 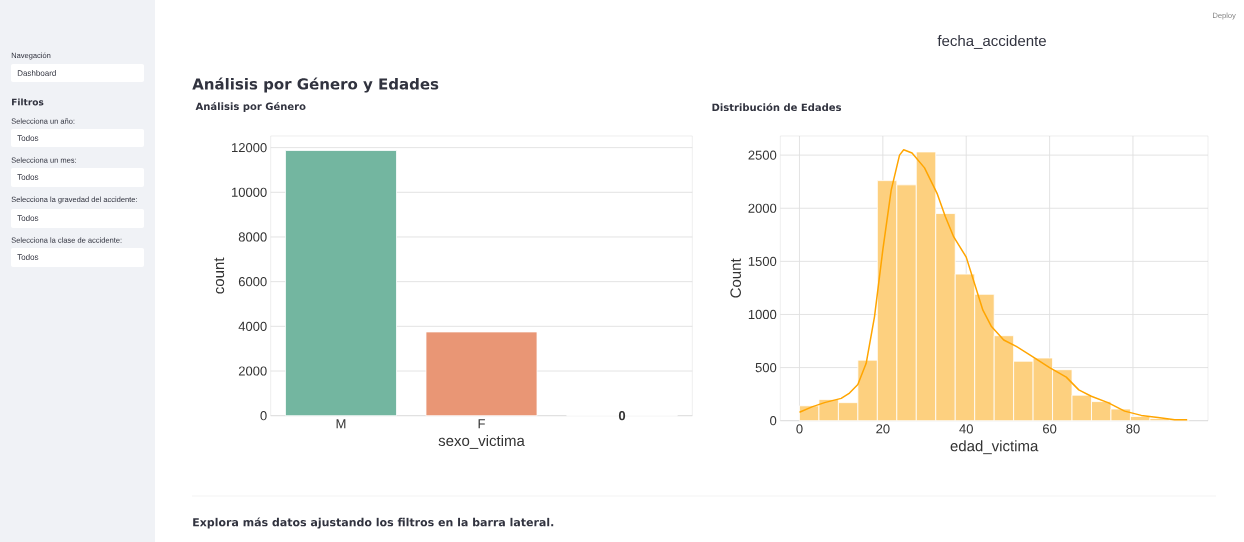 I want to click on text: Análisis por Género y Edades, so click(x=315, y=85).